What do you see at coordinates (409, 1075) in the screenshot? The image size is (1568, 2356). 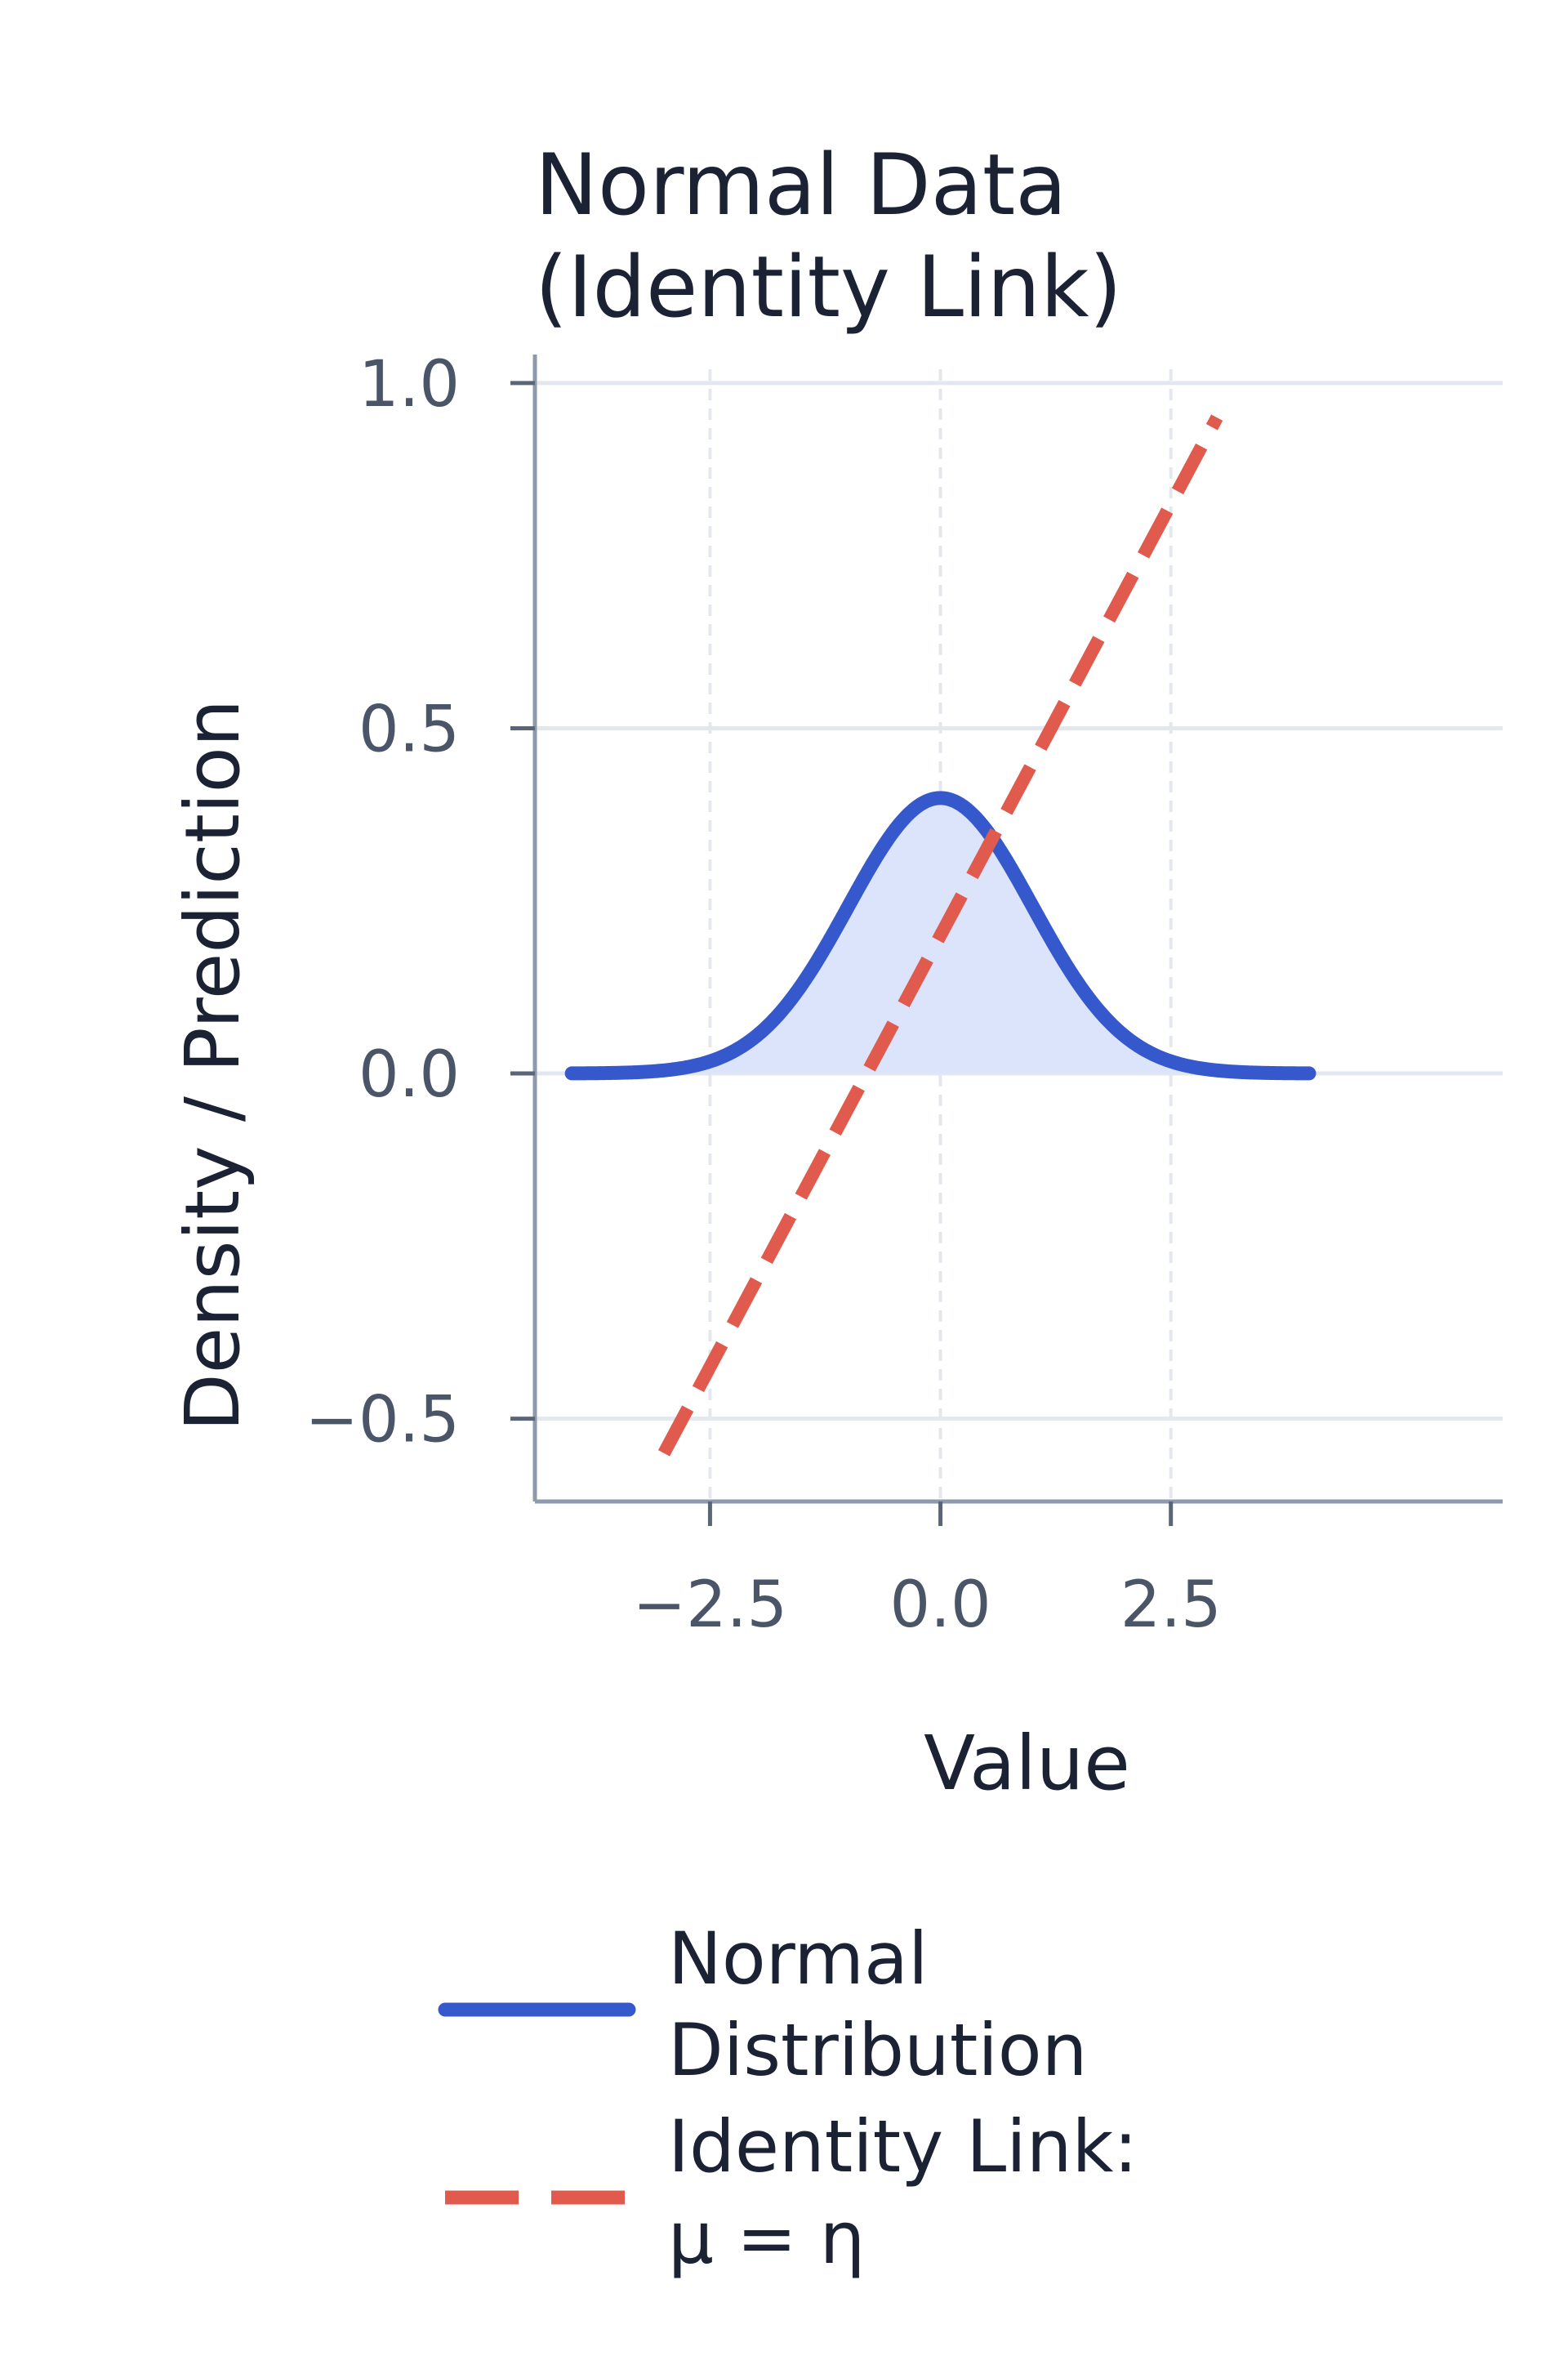 I see `y-tick-label-1: 0.0` at bounding box center [409, 1075].